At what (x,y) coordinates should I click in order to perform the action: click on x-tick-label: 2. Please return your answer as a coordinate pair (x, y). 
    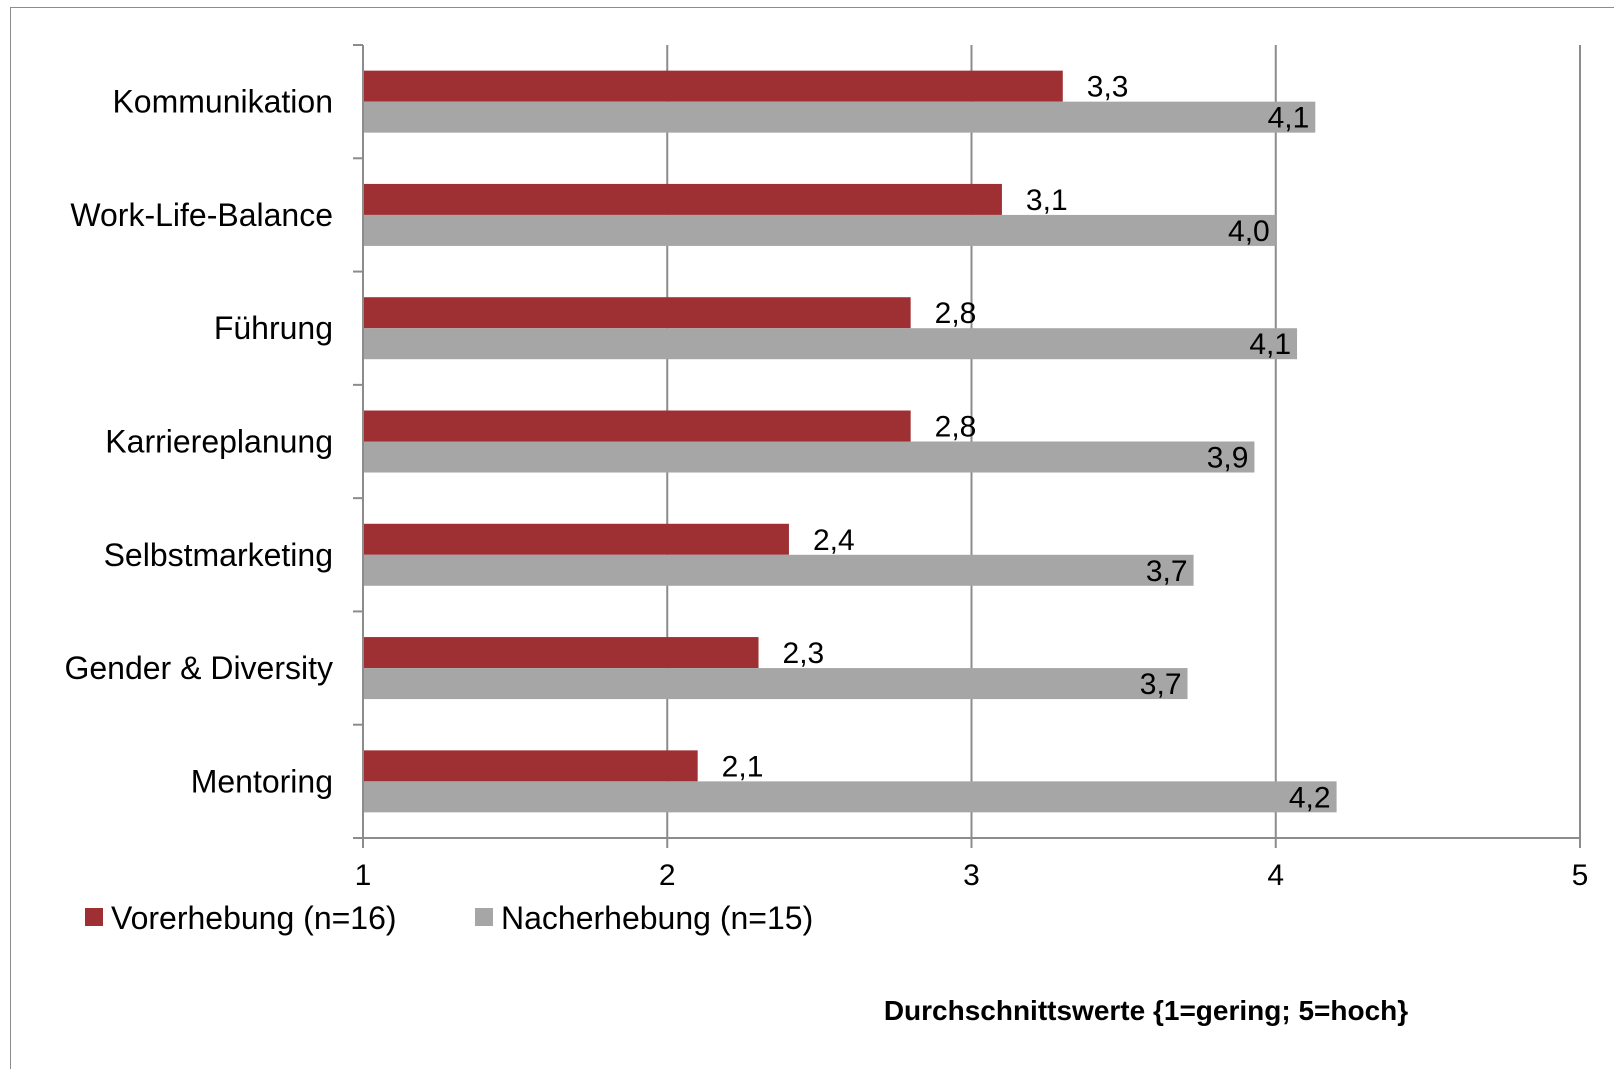
    Looking at the image, I should click on (667, 875).